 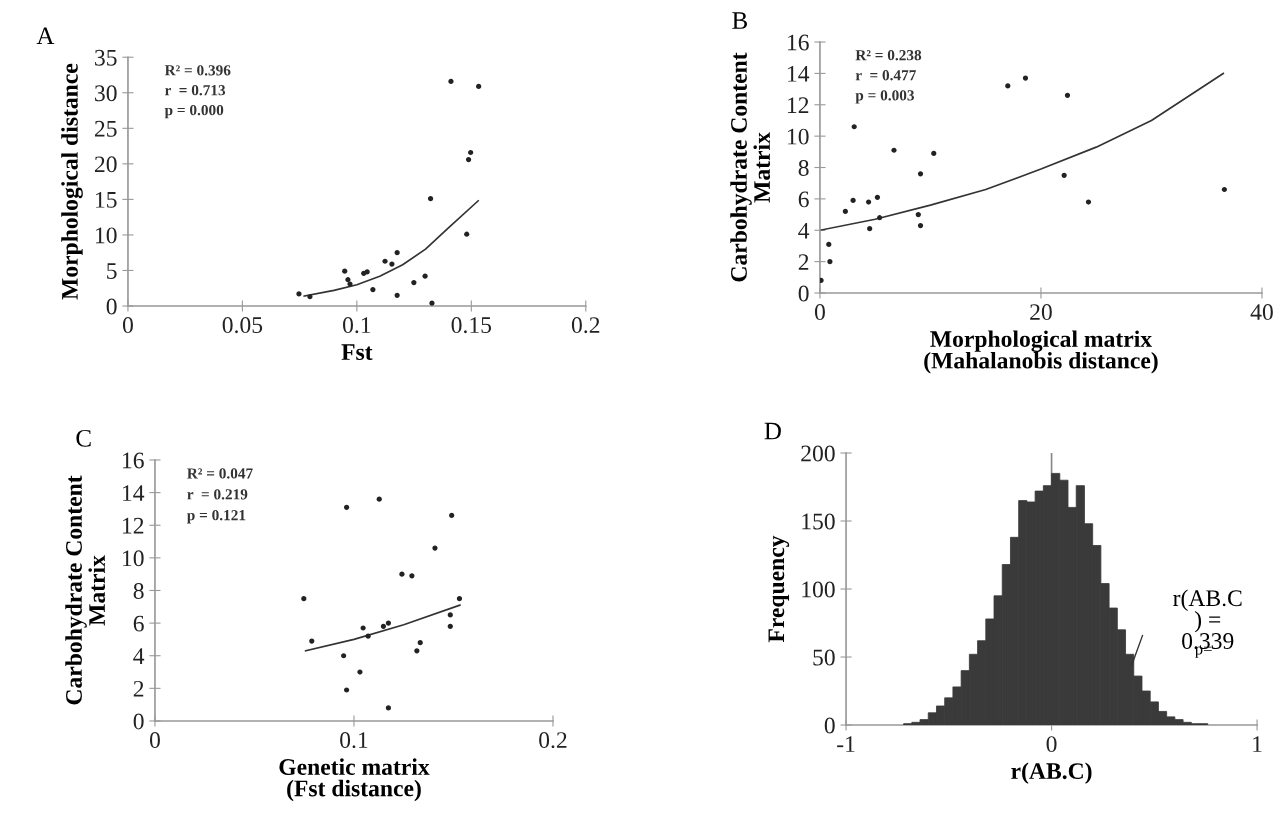 What do you see at coordinates (357, 352) in the screenshot?
I see `x-axis-title: Fst` at bounding box center [357, 352].